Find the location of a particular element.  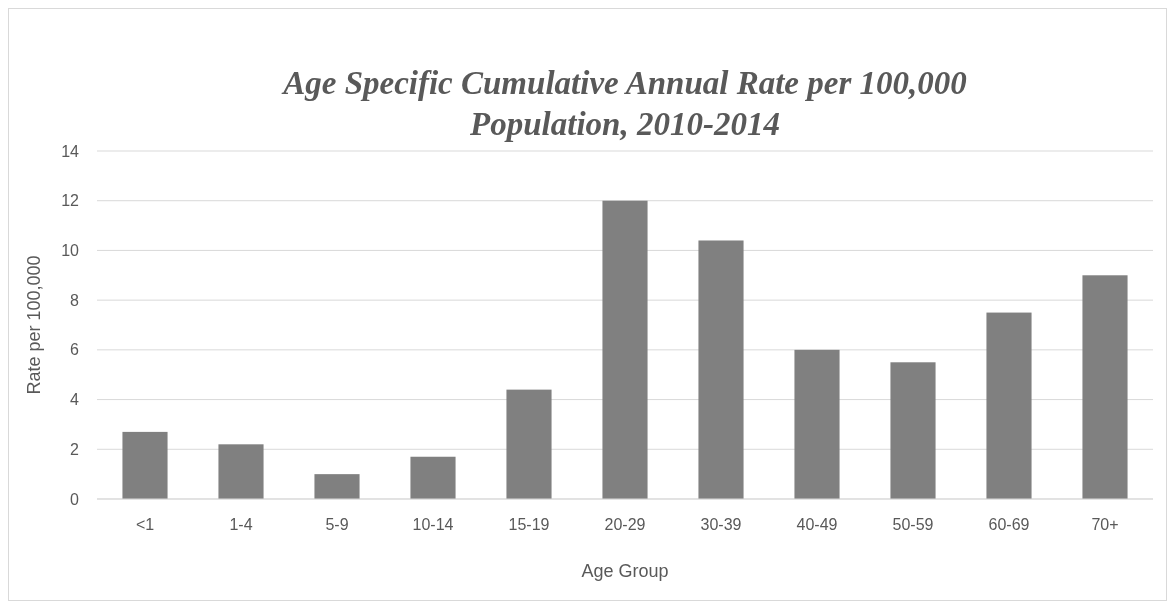

x-tick-label: 40-49 is located at coordinates (817, 524).